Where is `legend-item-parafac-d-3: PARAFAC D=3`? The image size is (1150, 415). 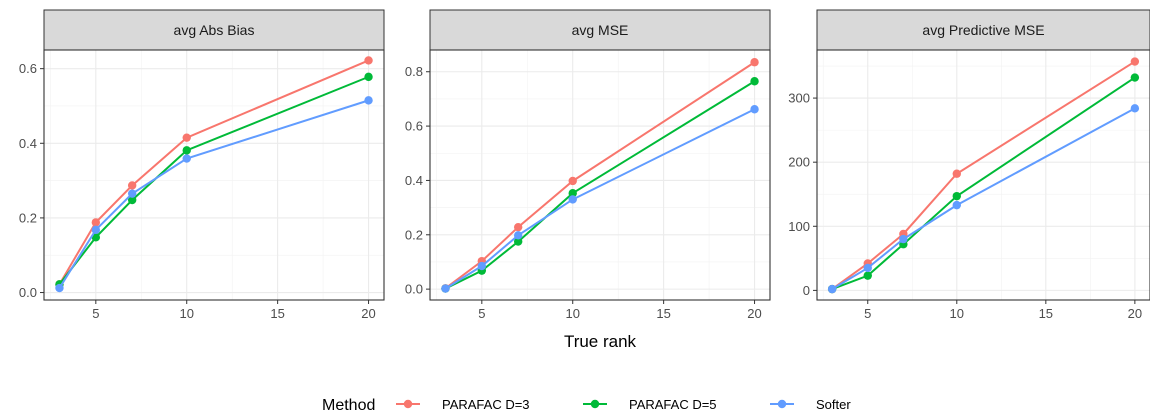 legend-item-parafac-d-3: PARAFAC D=3 is located at coordinates (463, 404).